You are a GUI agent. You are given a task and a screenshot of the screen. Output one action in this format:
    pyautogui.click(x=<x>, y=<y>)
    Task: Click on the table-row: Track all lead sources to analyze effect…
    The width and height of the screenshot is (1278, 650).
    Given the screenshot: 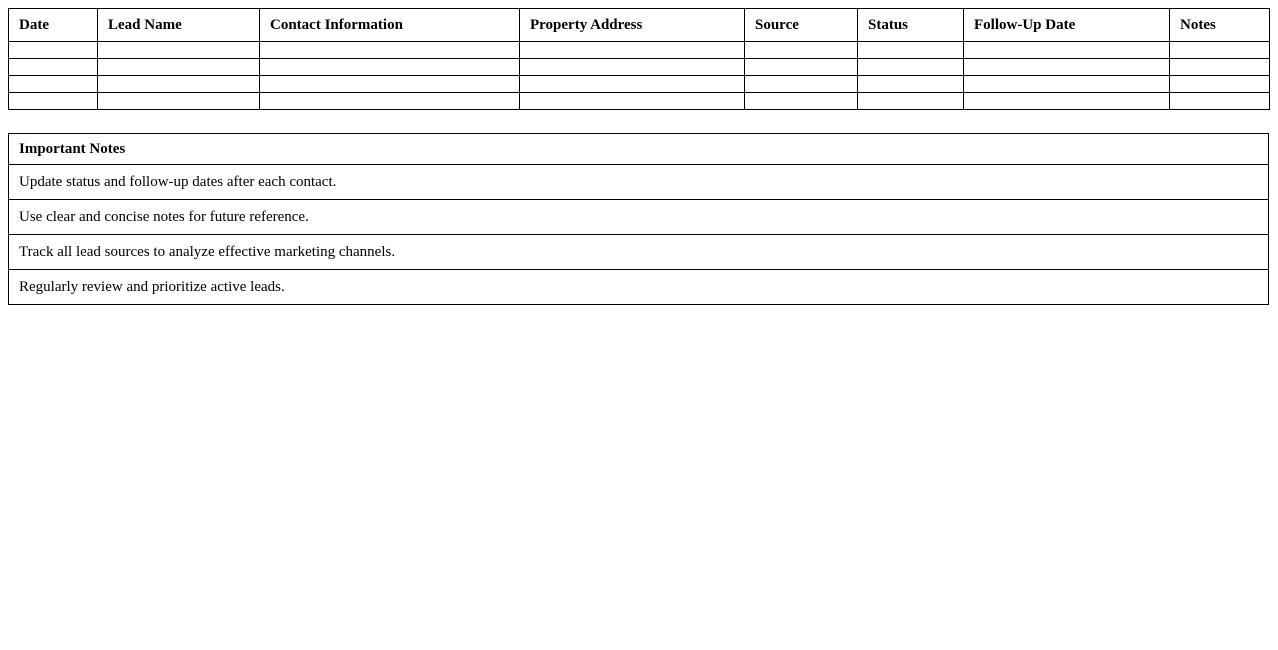 What is the action you would take?
    pyautogui.click(x=638, y=252)
    